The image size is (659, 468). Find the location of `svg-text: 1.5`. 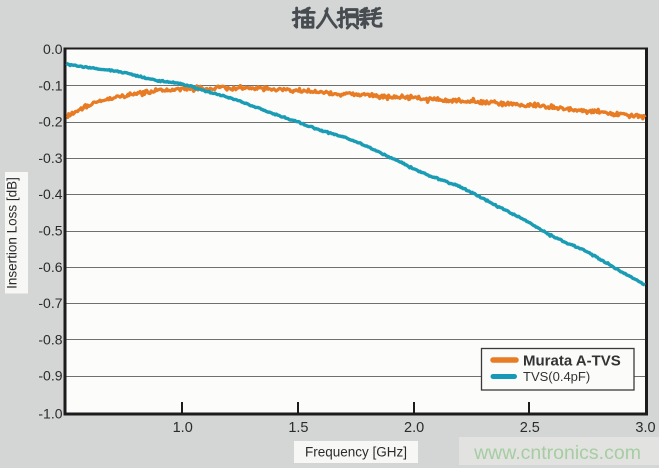

svg-text: 1.5 is located at coordinates (298, 428).